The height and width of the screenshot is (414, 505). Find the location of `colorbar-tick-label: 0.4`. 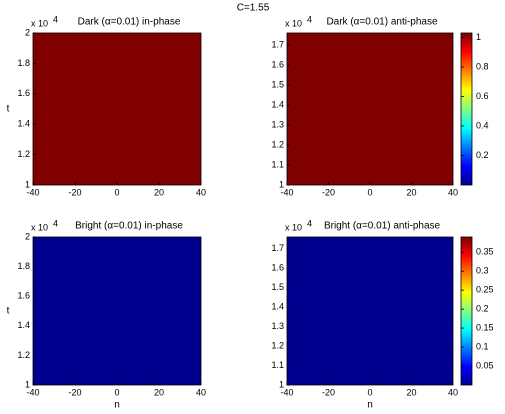

colorbar-tick-label: 0.4 is located at coordinates (482, 125).